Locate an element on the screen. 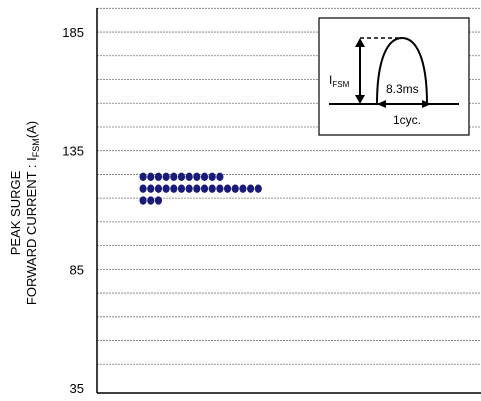  y-tick-label: 185 is located at coordinates (73, 32).